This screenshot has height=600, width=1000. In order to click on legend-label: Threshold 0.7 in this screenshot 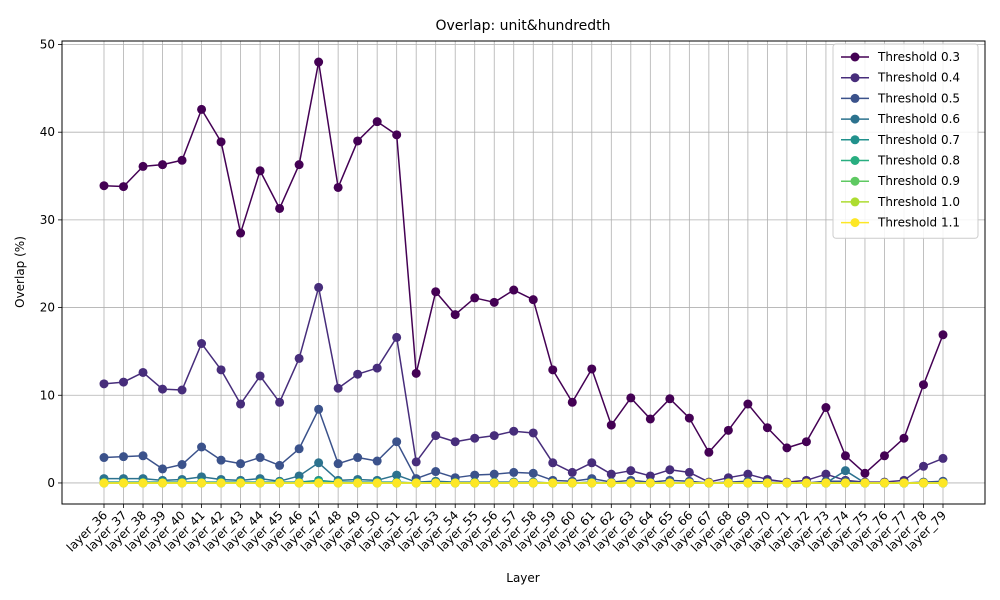, I will do `click(918, 140)`.